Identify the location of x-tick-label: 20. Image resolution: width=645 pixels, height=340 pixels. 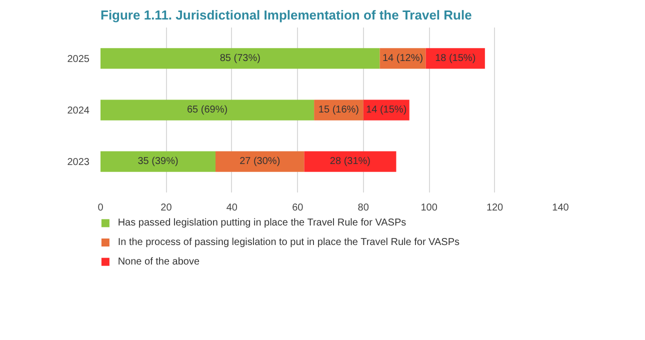
(166, 208).